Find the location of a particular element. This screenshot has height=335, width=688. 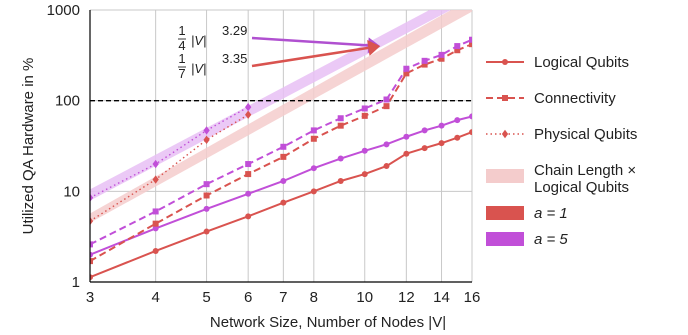

legend-entry: Logical Qubits is located at coordinates (557, 62).